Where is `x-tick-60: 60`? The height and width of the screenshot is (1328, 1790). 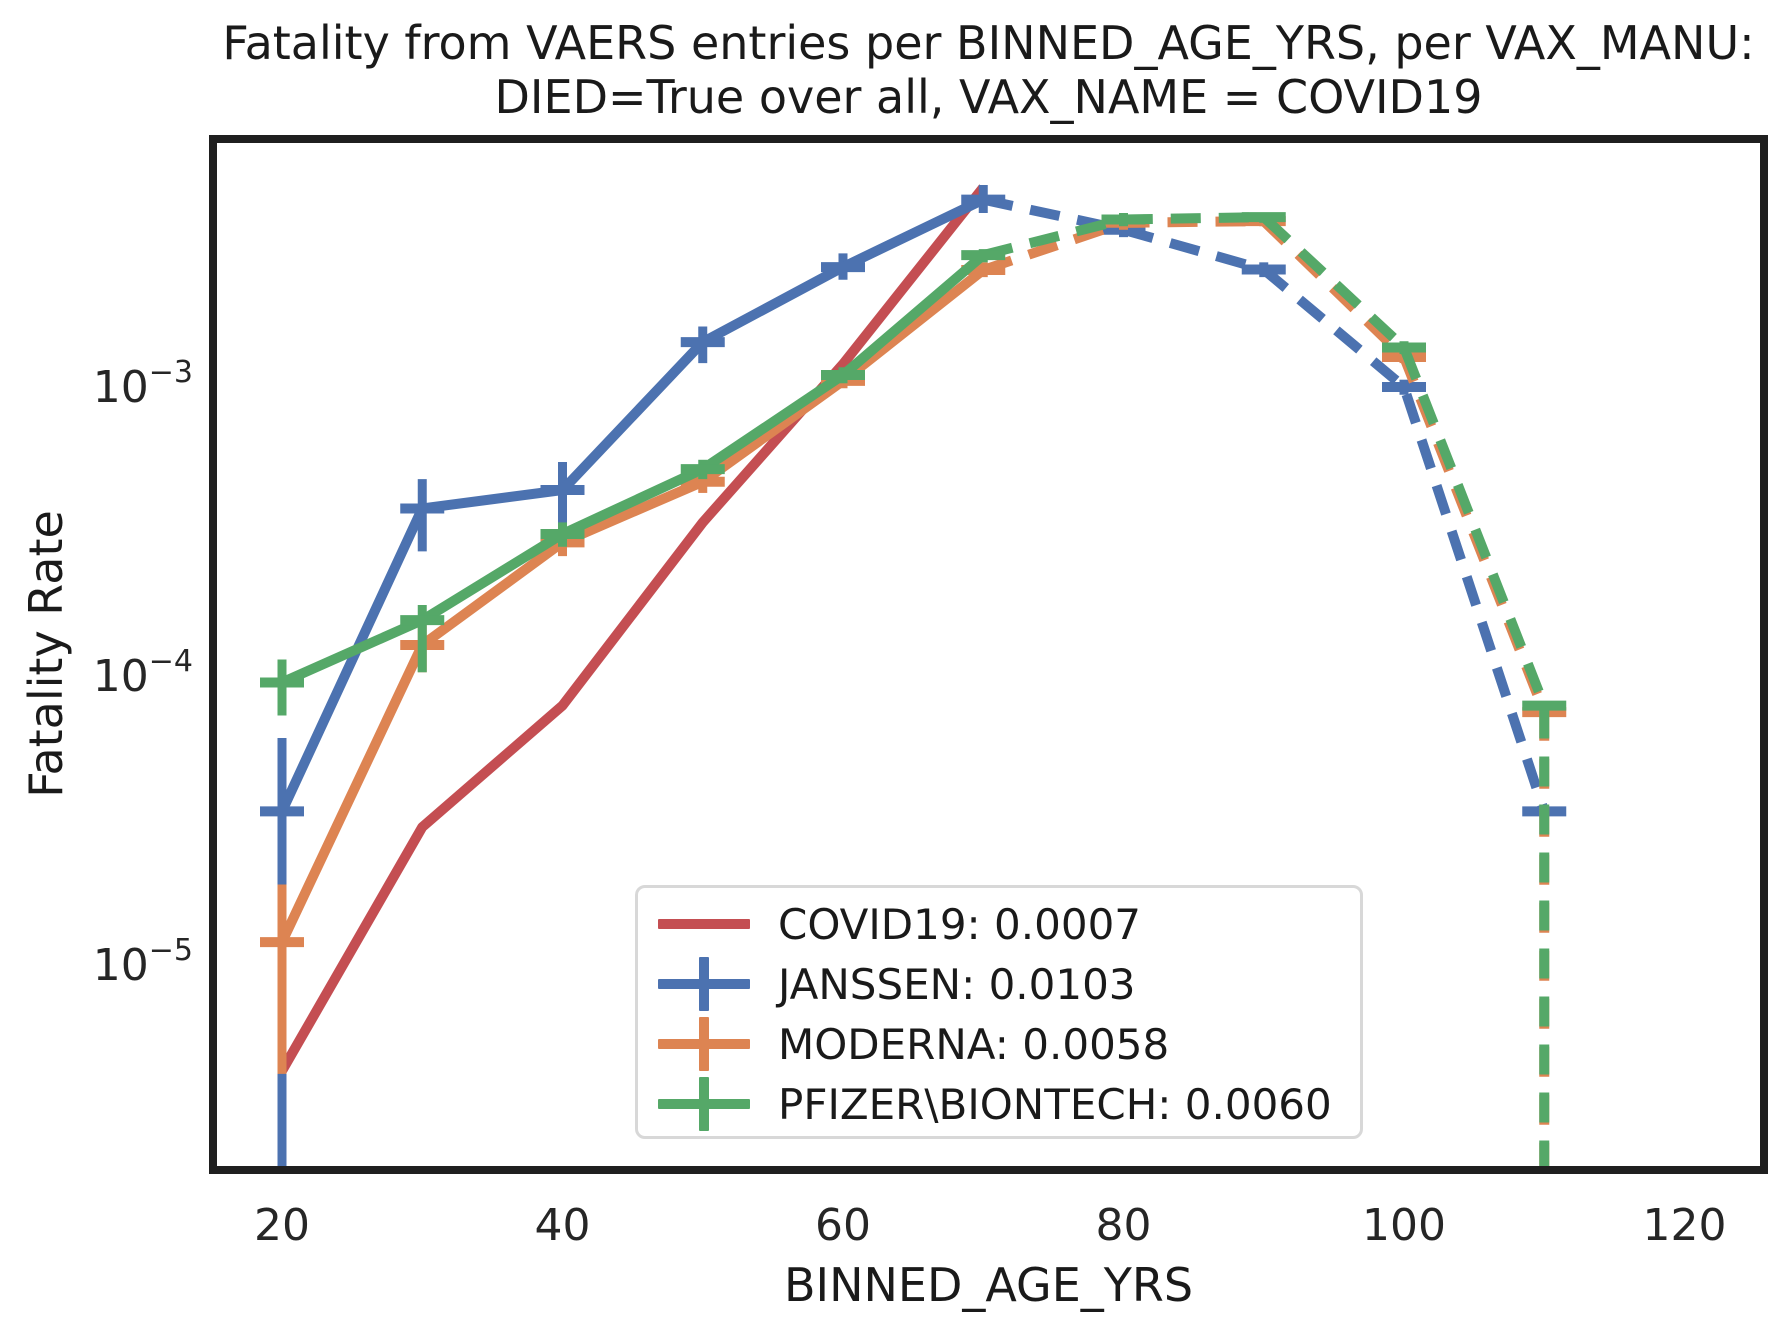
x-tick-60: 60 is located at coordinates (843, 1225).